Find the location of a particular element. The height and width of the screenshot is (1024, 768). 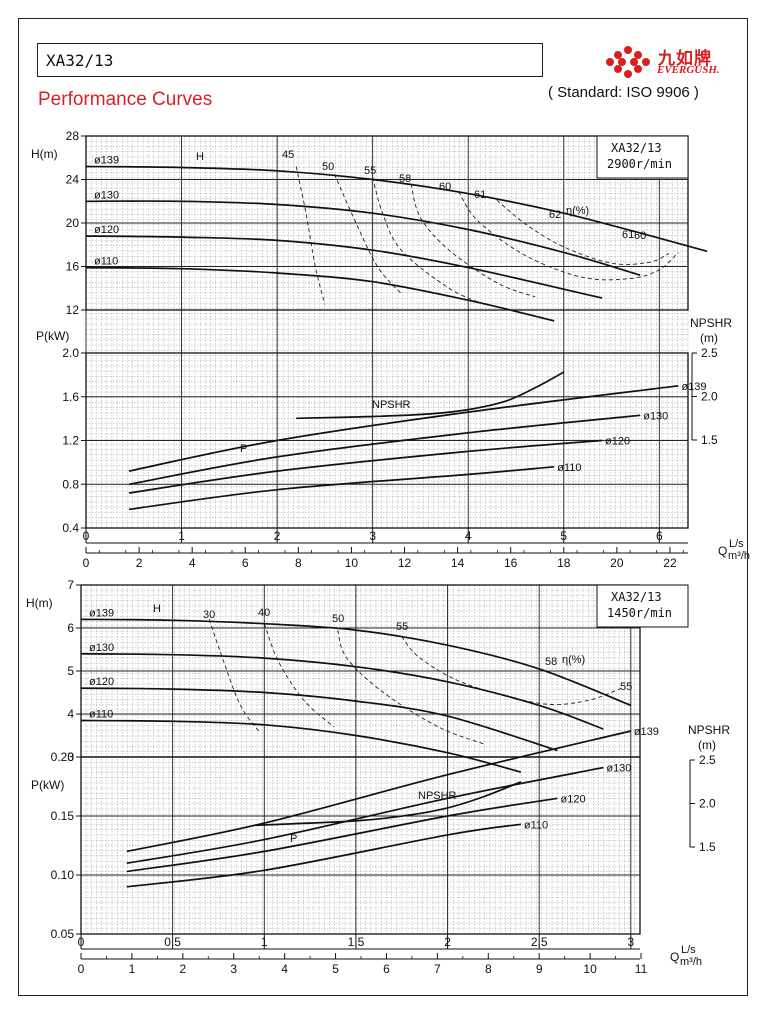

x-m3h-tick-label: 7 is located at coordinates (437, 969).